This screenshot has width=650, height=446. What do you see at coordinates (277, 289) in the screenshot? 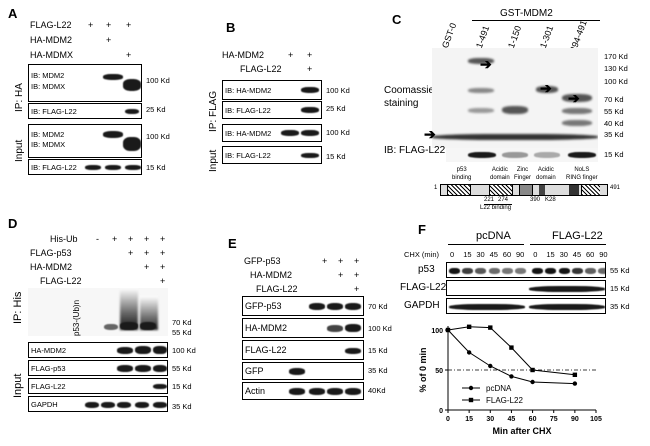
I see `panel-e-row-label: FLAG-L22` at bounding box center [277, 289].